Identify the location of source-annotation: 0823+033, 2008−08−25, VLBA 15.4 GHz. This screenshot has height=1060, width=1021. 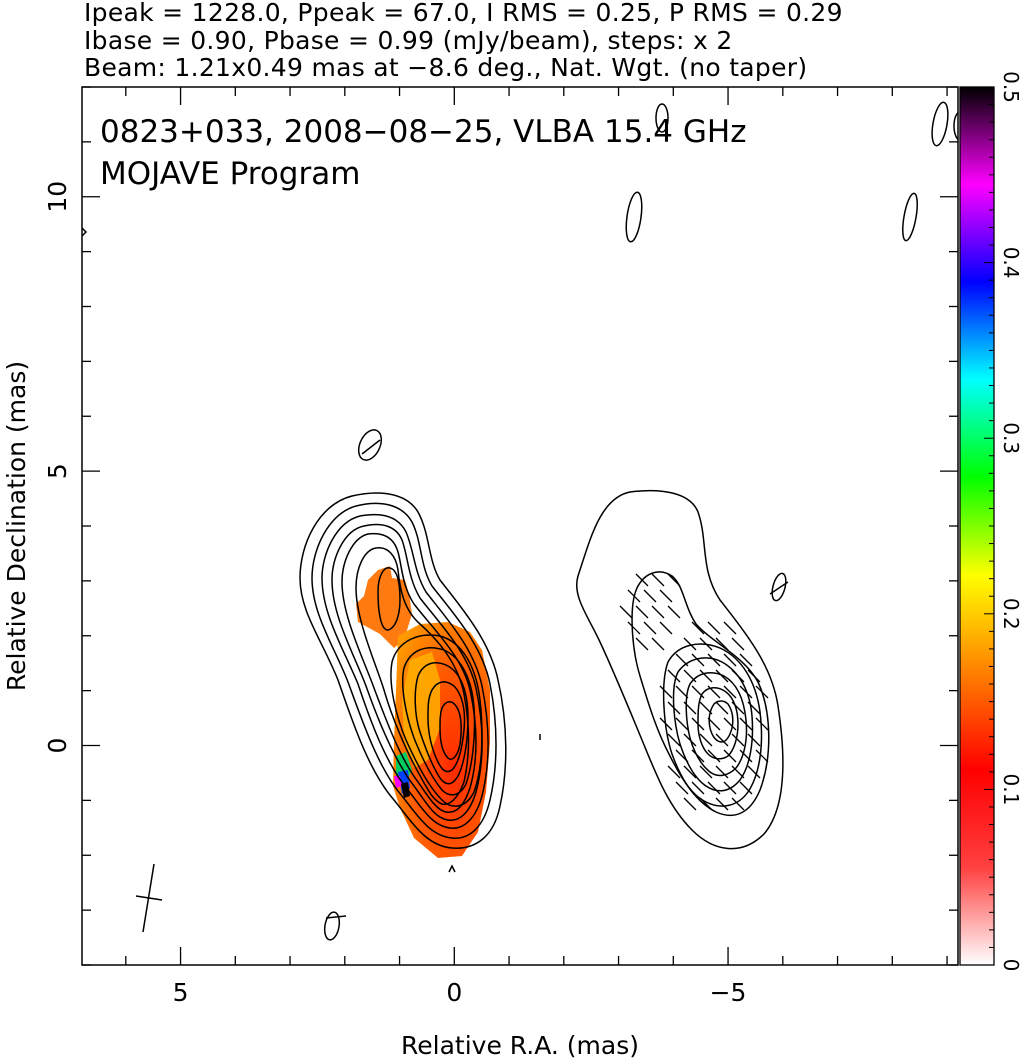
(423, 132).